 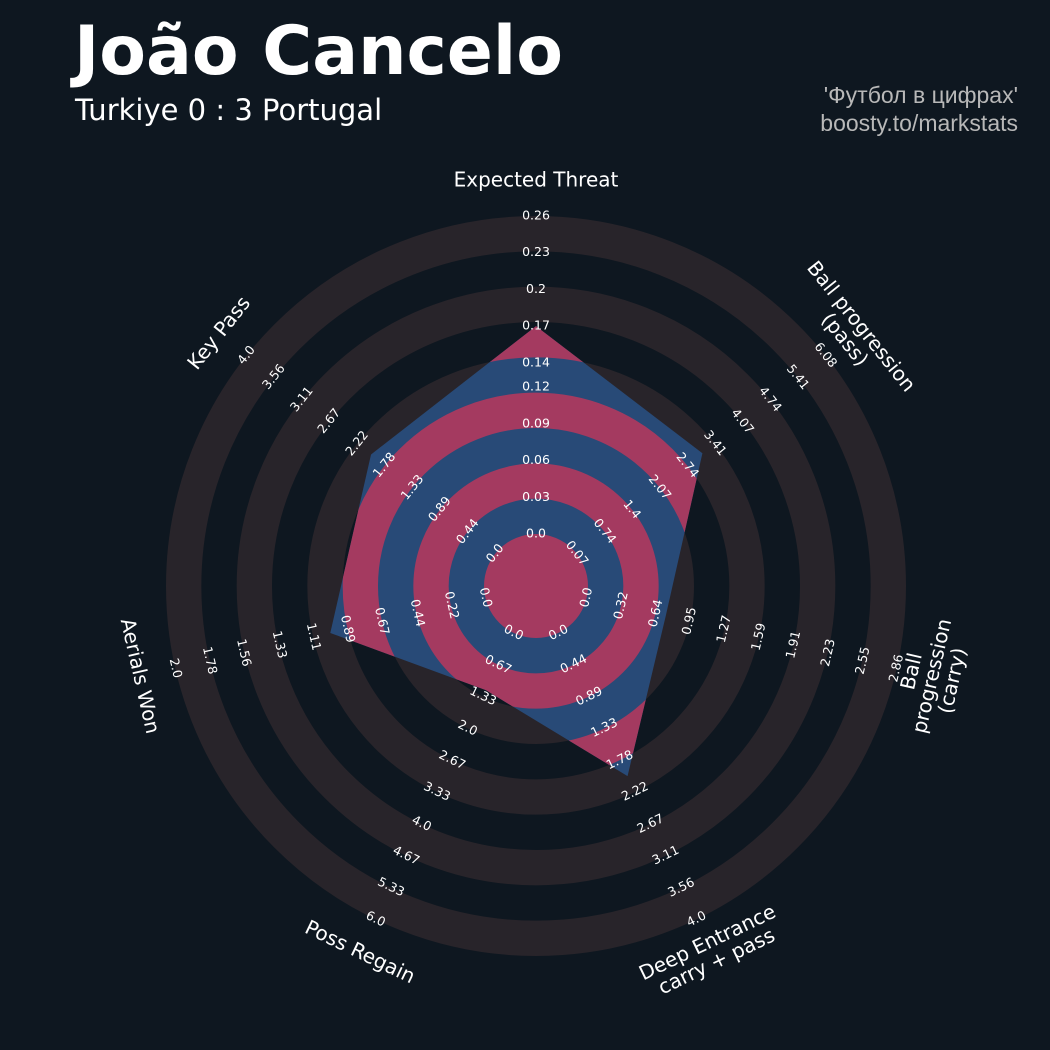 I want to click on tick-label: 1.91, so click(x=792, y=644).